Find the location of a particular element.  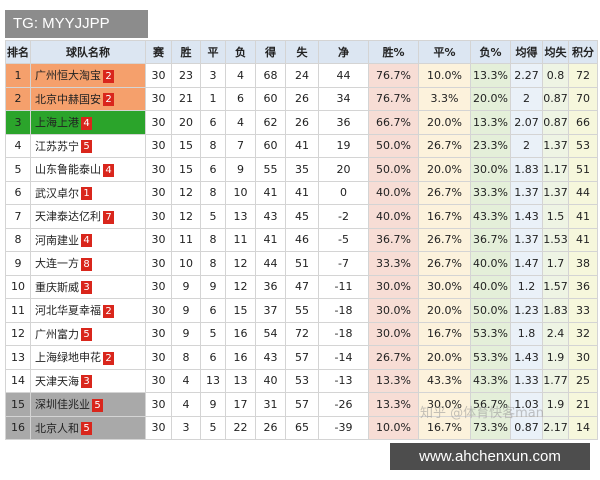

column-header: 胜% is located at coordinates (393, 52).